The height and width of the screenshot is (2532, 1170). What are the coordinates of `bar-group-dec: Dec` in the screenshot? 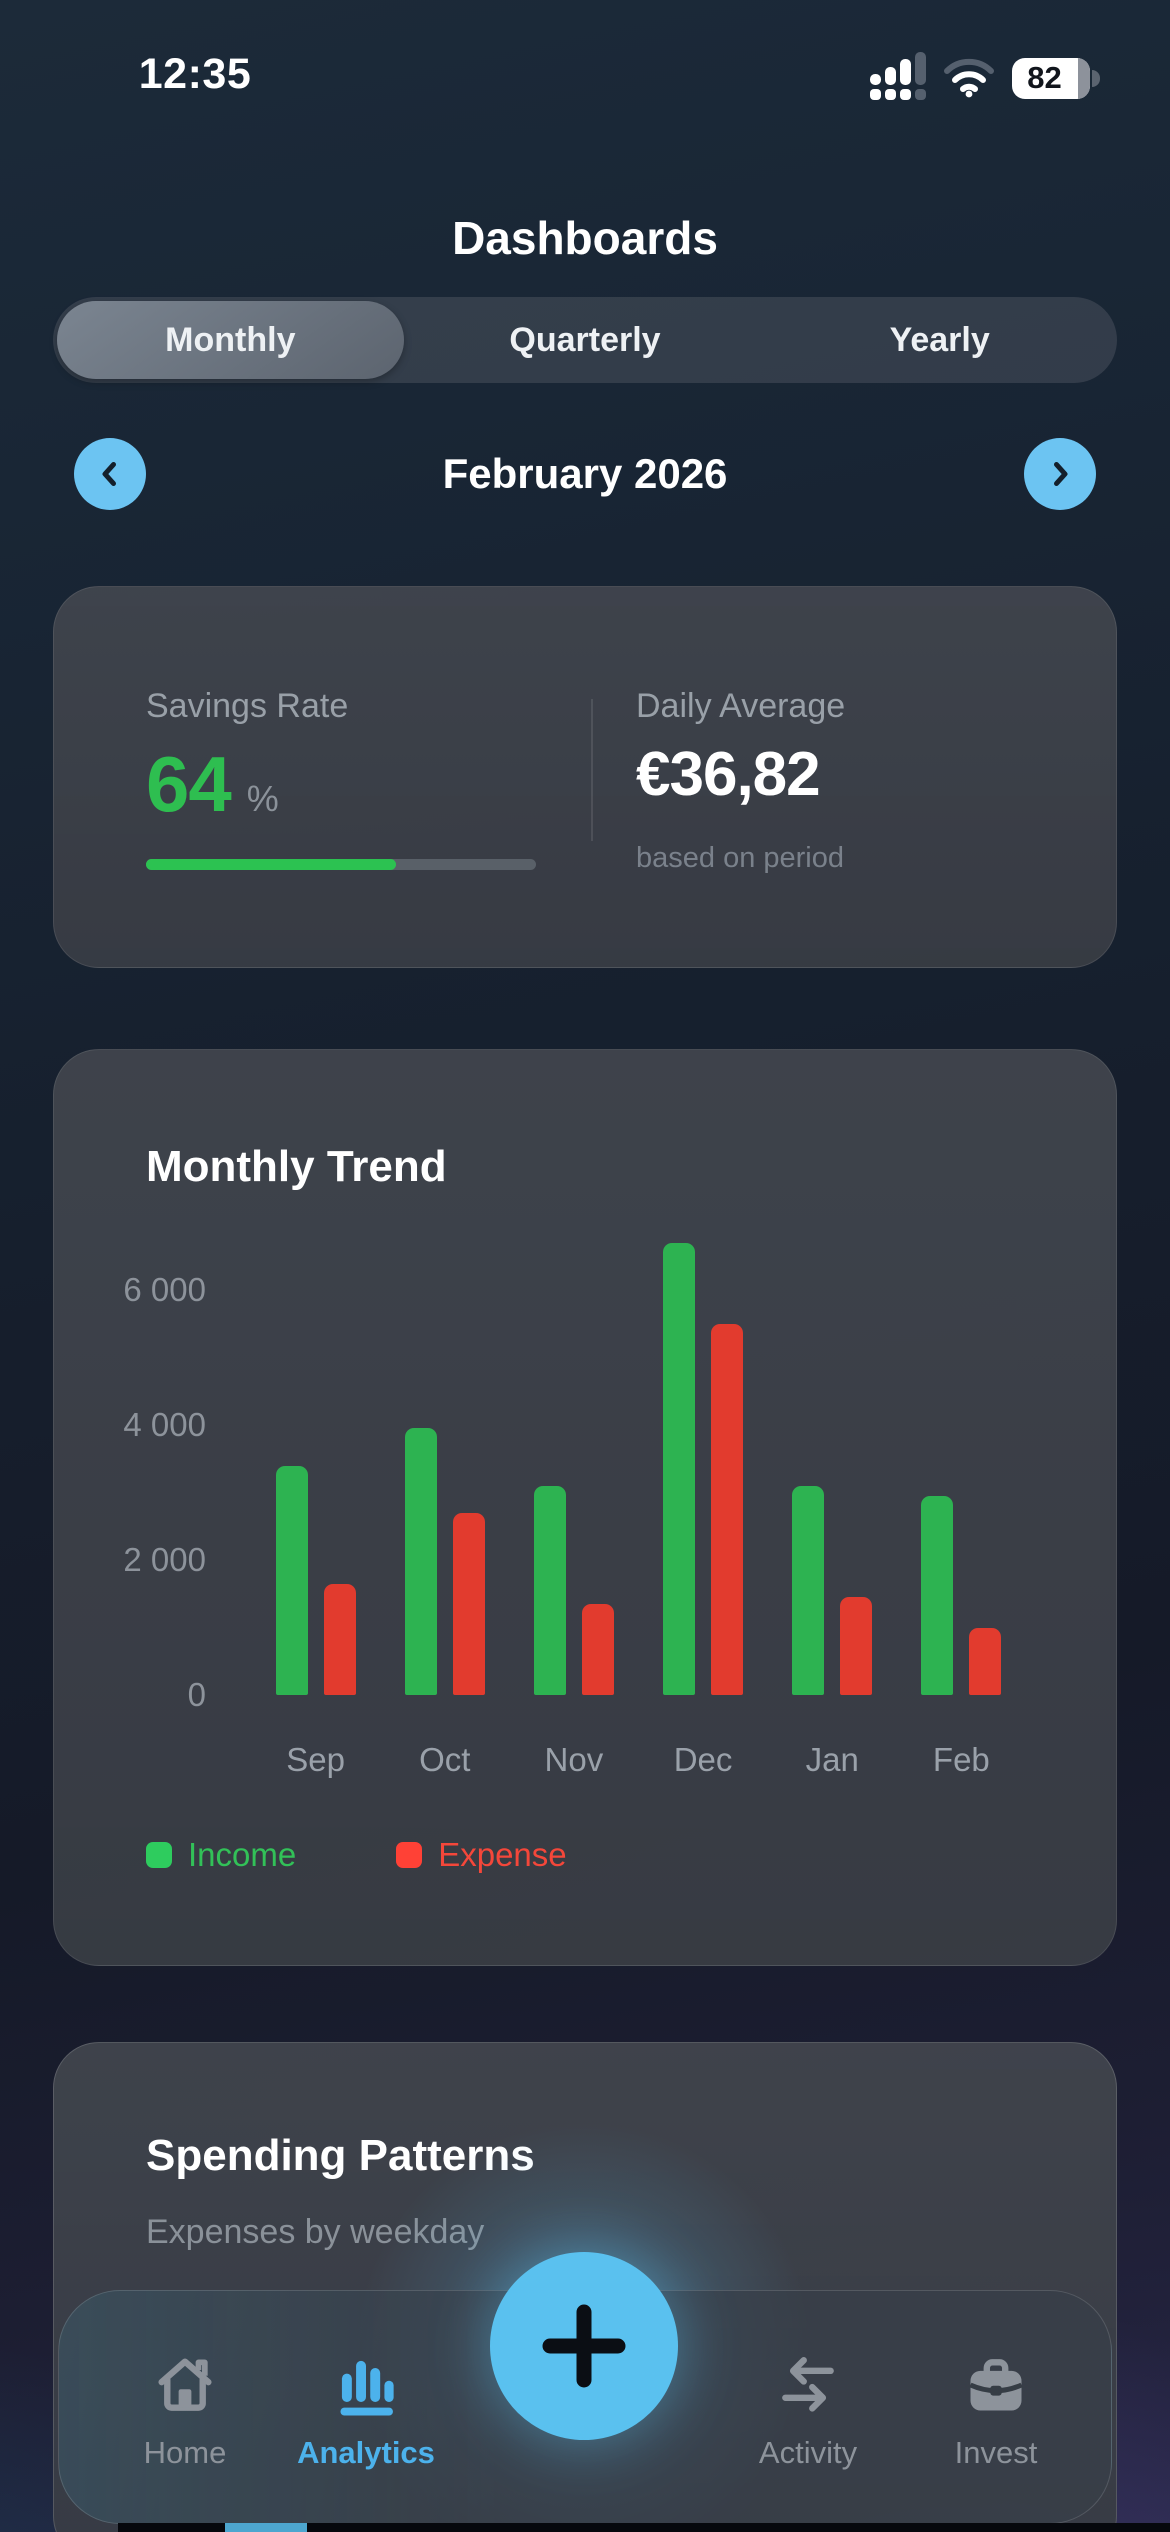 It's located at (703, 1501).